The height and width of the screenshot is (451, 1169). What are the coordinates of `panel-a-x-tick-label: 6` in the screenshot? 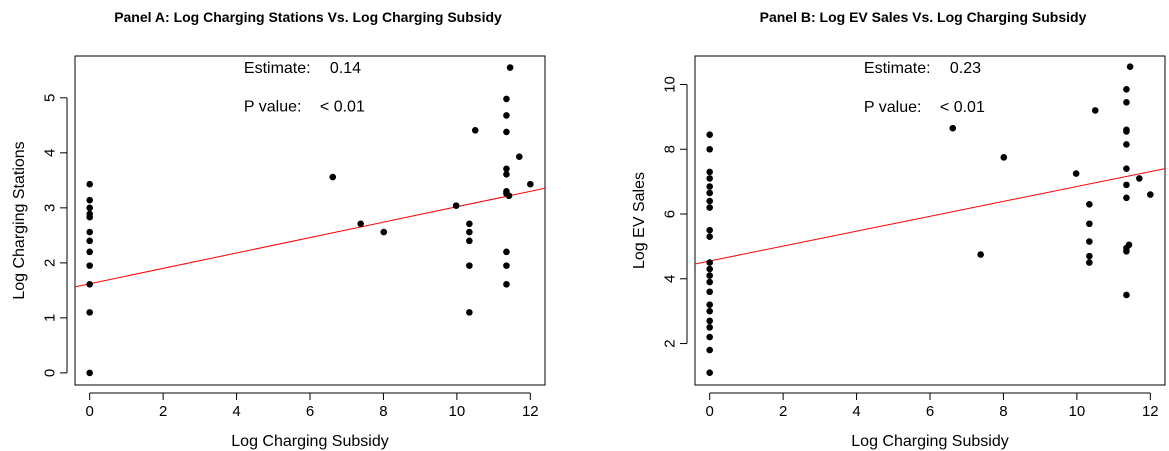 It's located at (310, 411).